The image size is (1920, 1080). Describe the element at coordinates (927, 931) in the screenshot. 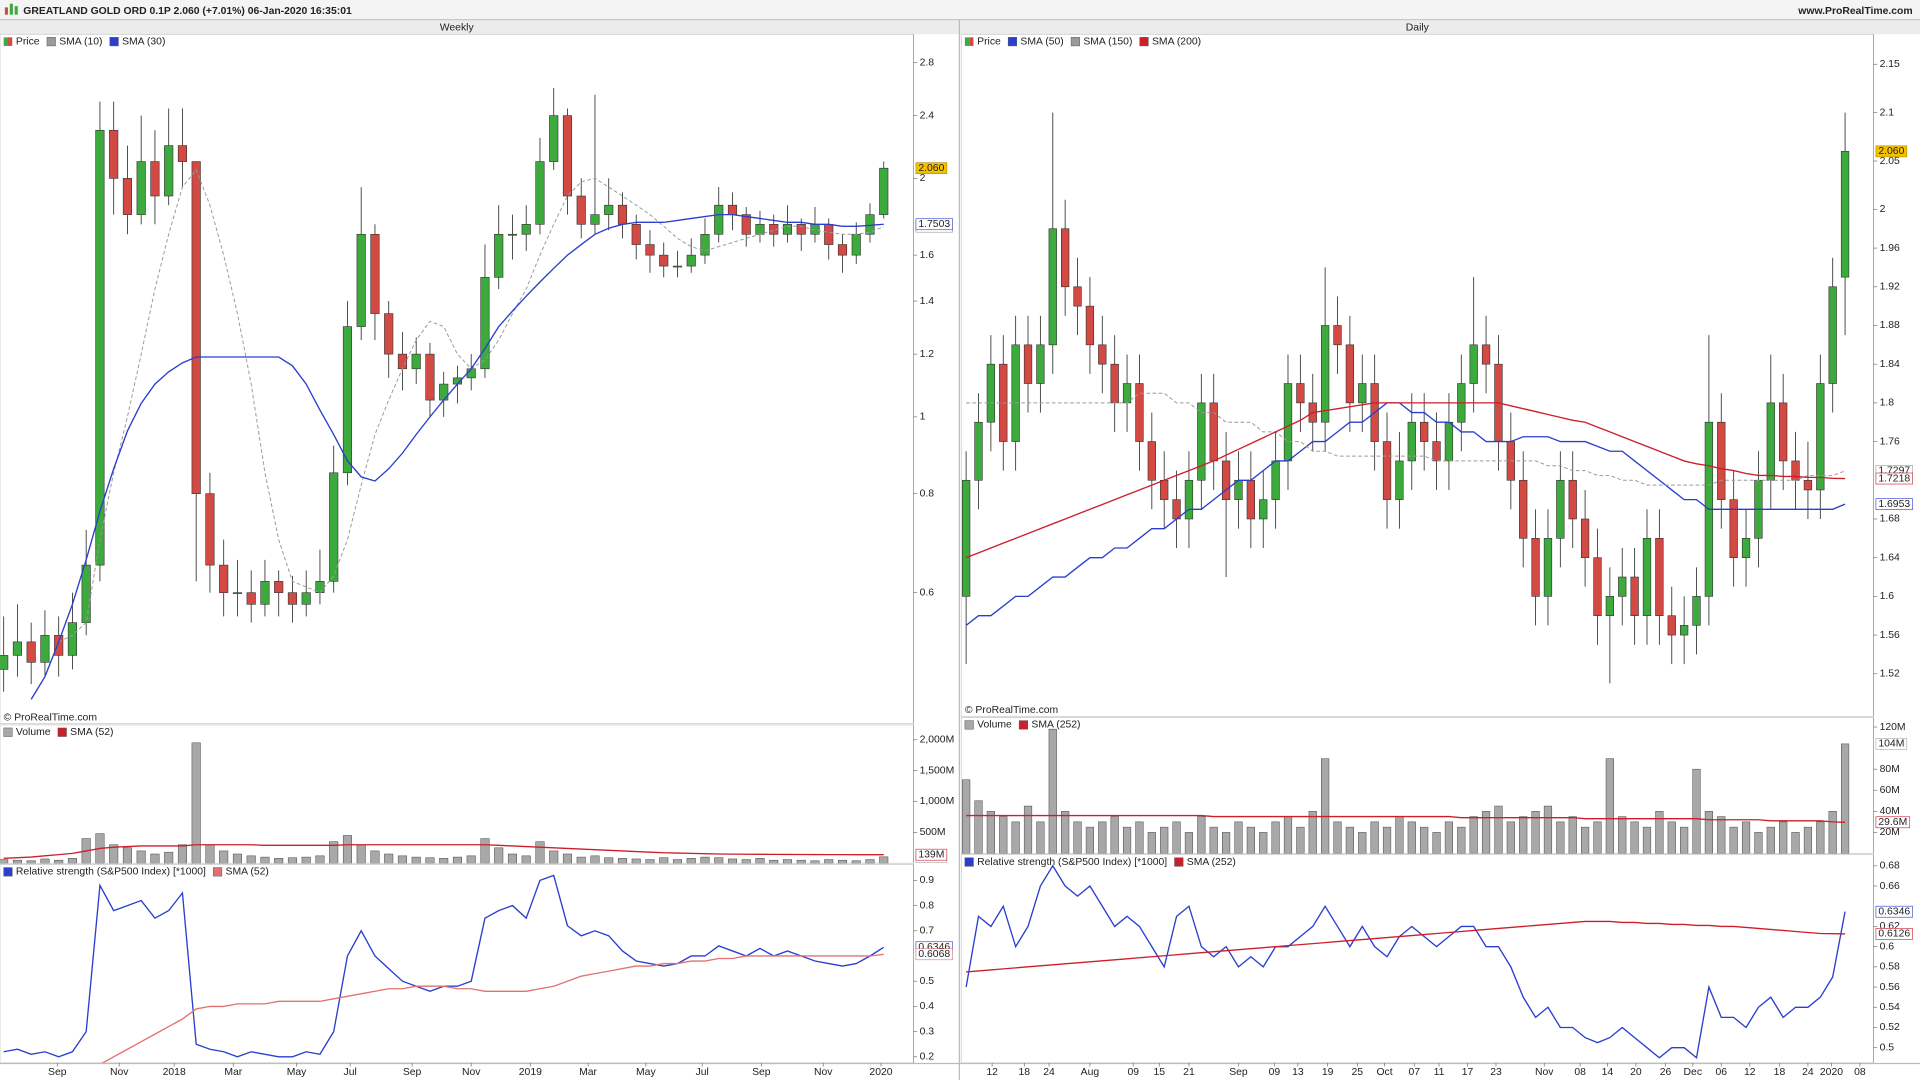

I see `y-tick-label: 0.7` at that location.